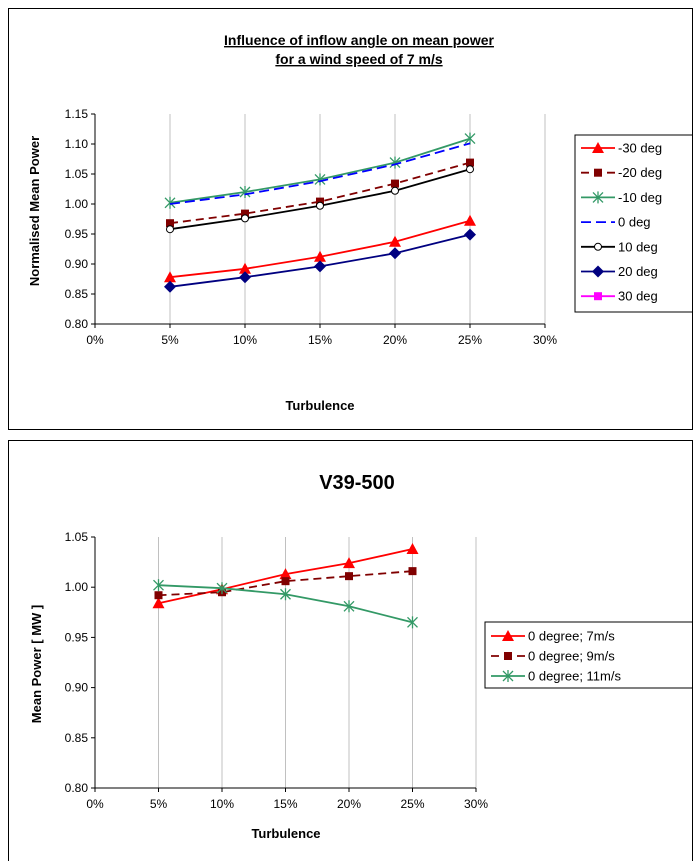 This screenshot has width=693, height=861. I want to click on legend-entry: 0 degree; 7m/s, so click(553, 636).